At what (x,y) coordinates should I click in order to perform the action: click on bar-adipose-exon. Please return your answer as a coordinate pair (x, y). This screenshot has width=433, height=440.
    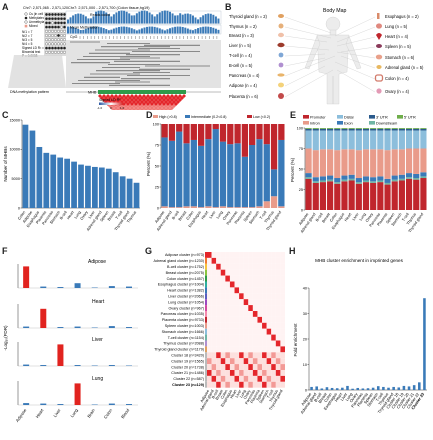
    Looking at the image, I should click on (308, 175).